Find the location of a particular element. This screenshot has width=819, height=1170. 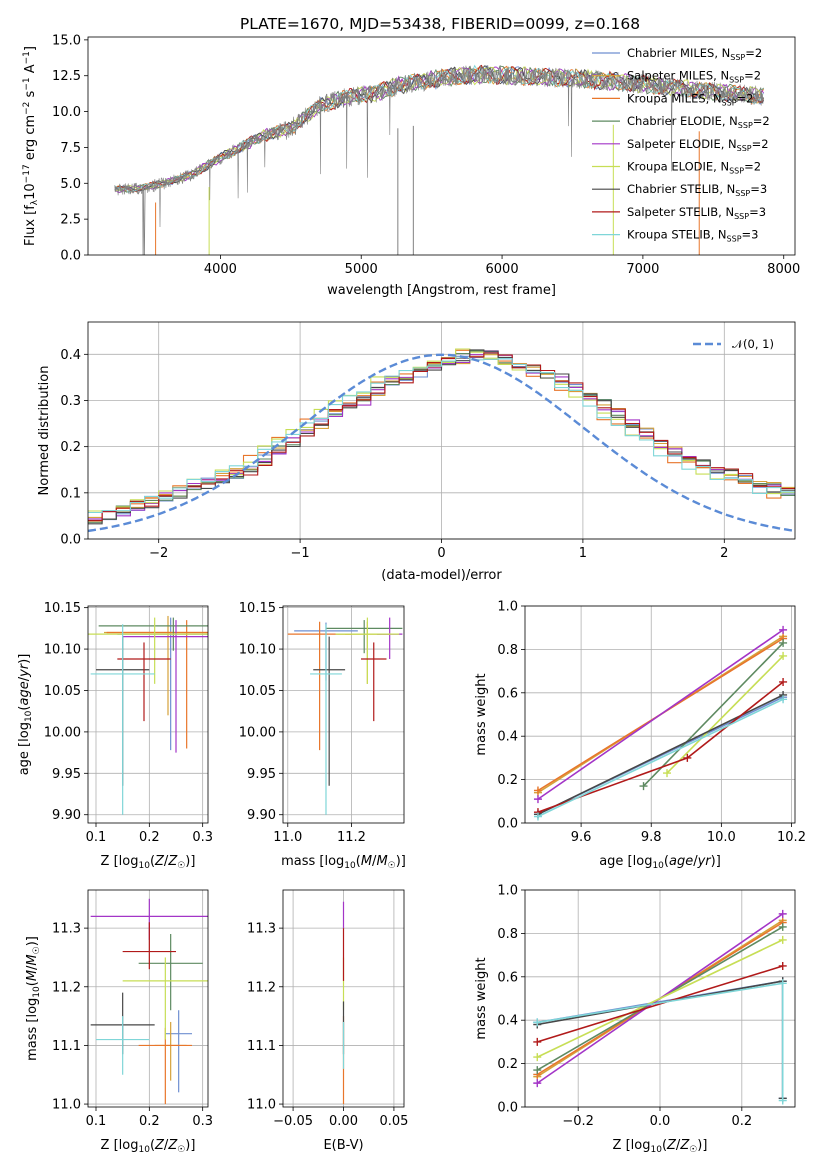

legend-label: Kroupa ELODIE, NSSP=2 is located at coordinates (694, 168).